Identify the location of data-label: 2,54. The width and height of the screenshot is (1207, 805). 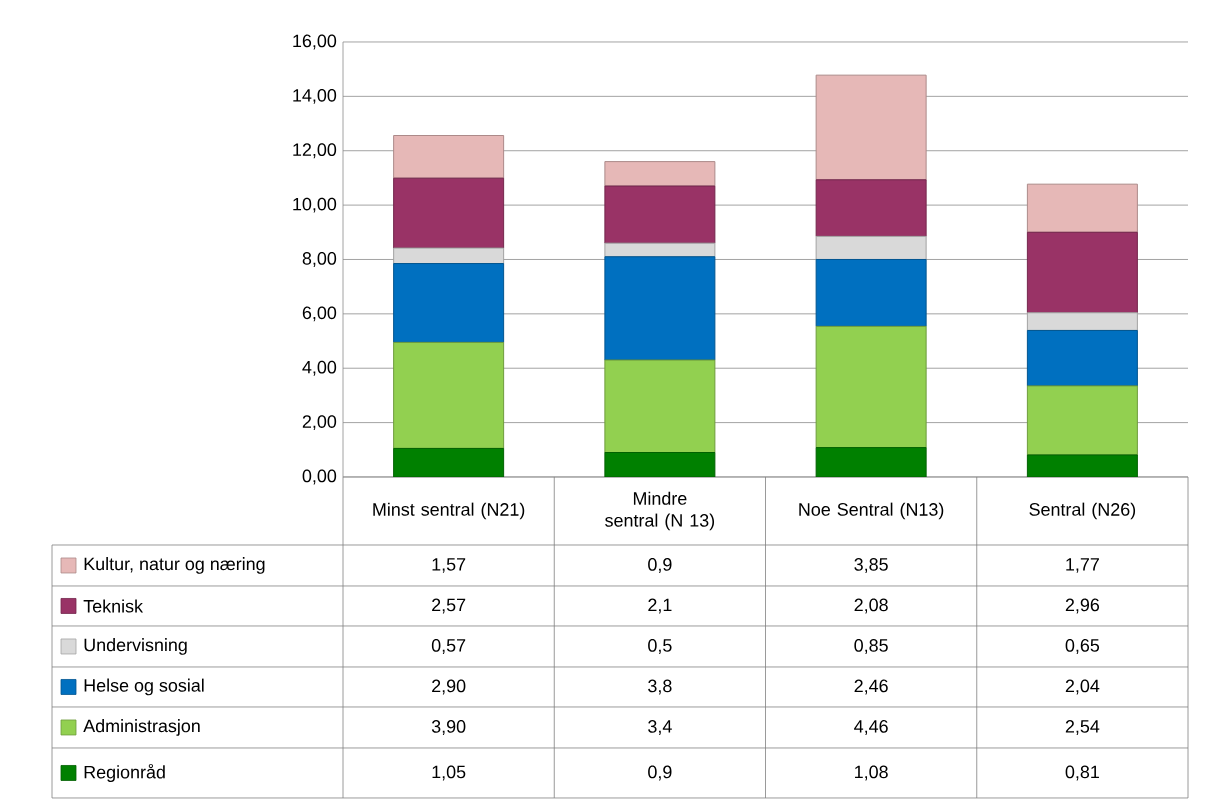
(1082, 727).